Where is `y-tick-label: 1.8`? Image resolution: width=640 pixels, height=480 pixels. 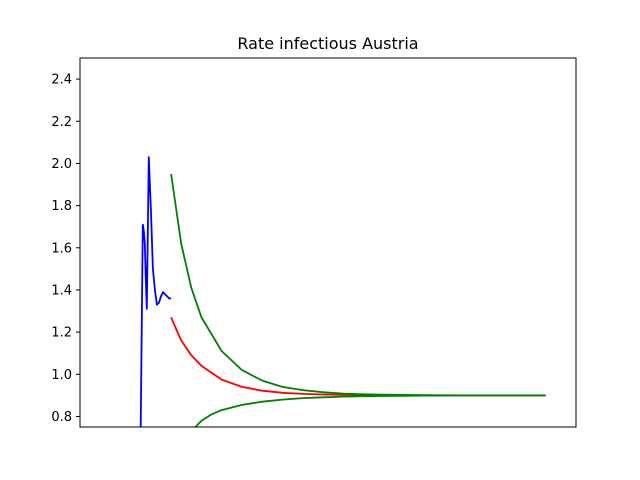 y-tick-label: 1.8 is located at coordinates (61, 206).